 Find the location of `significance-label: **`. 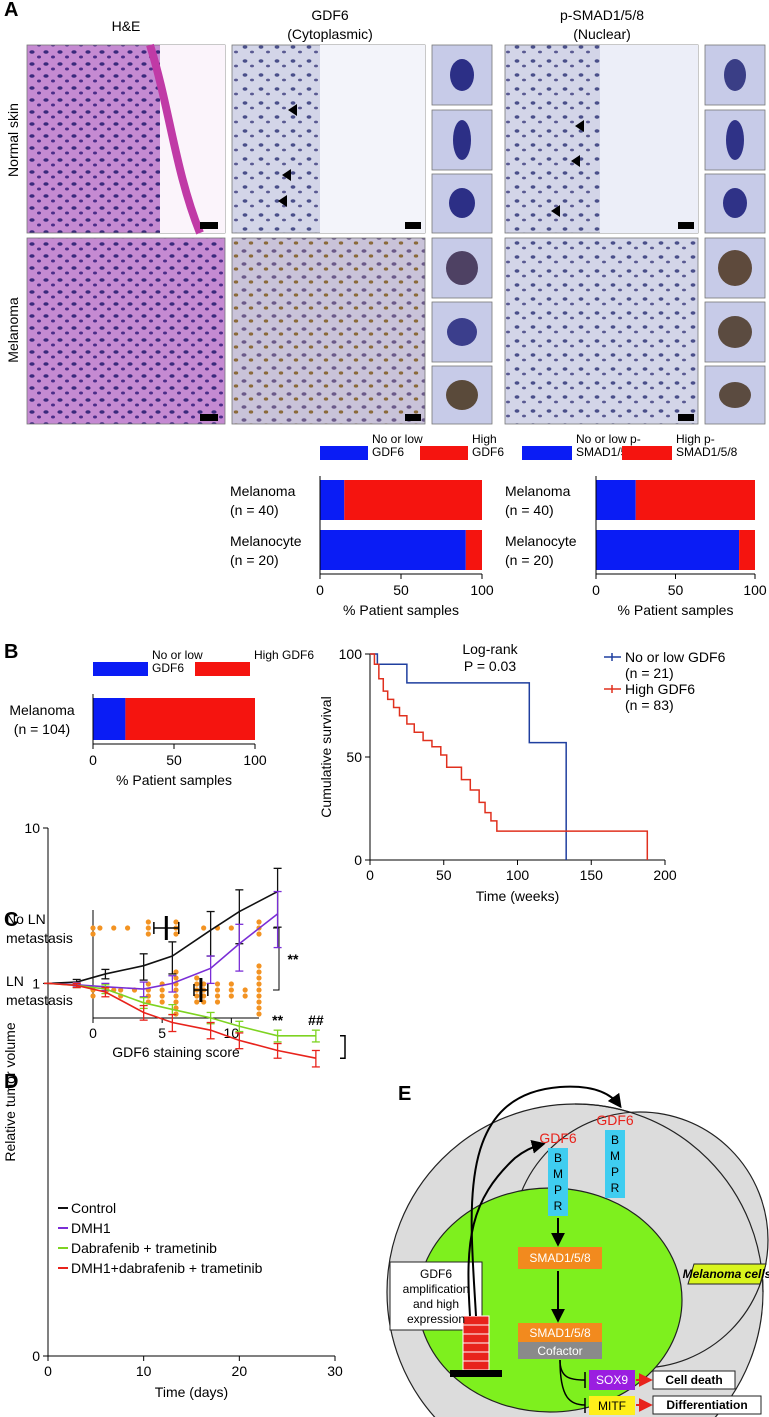

significance-label: ** is located at coordinates (277, 1020).